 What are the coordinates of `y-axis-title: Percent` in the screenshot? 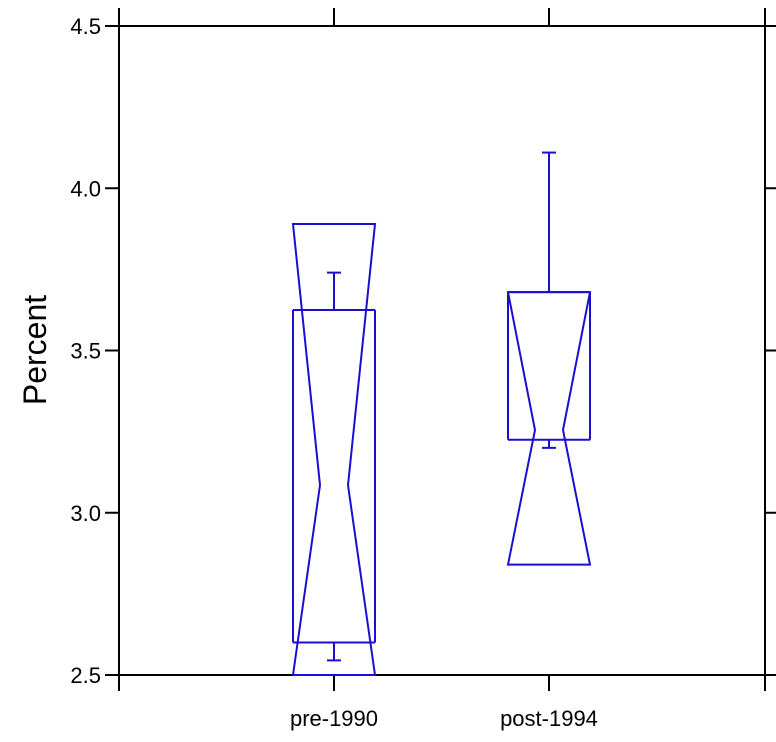 It's located at (35, 350).